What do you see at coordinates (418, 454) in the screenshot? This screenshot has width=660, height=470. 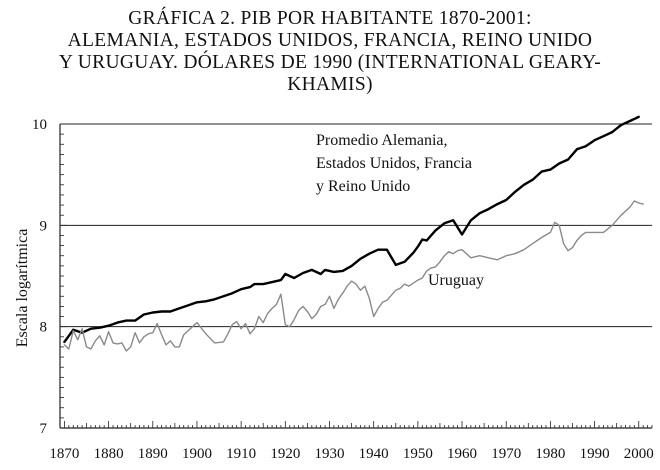 I see `x-tick-label: 1950` at bounding box center [418, 454].